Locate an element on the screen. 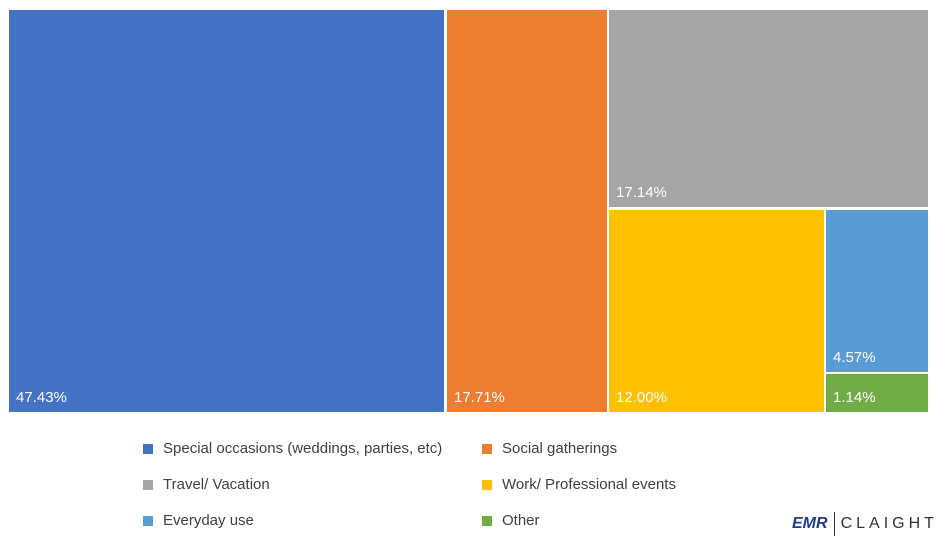 The height and width of the screenshot is (552, 937). legend-item: Other is located at coordinates (511, 520).